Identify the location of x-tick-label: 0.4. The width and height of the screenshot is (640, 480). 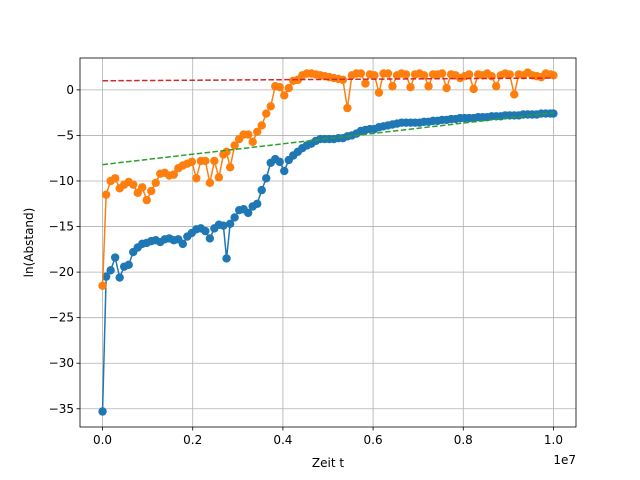
(282, 440).